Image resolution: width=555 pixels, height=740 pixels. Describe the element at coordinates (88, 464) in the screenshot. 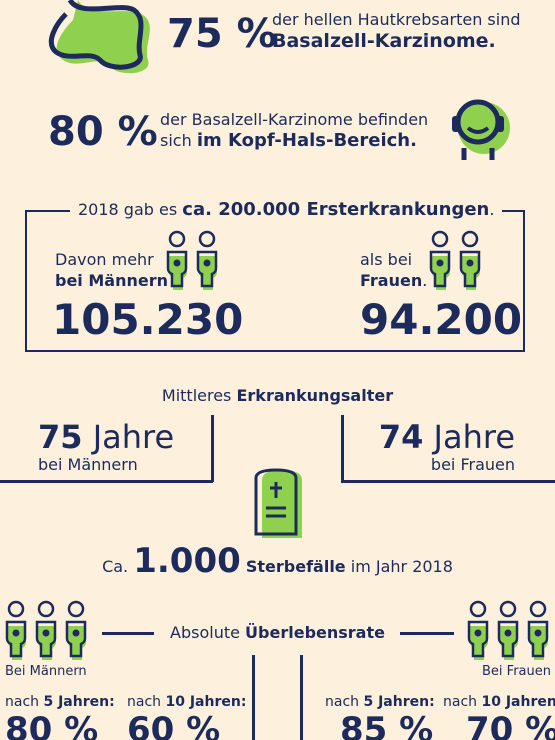

I see `label: bei Männern` at that location.